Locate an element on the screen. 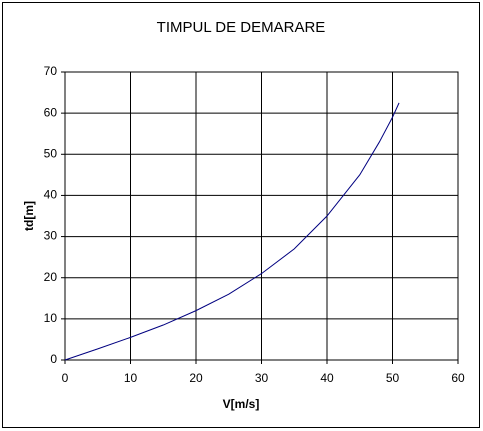 Image resolution: width=483 pixels, height=431 pixels. y-tick-label: 60 is located at coordinates (51, 112).